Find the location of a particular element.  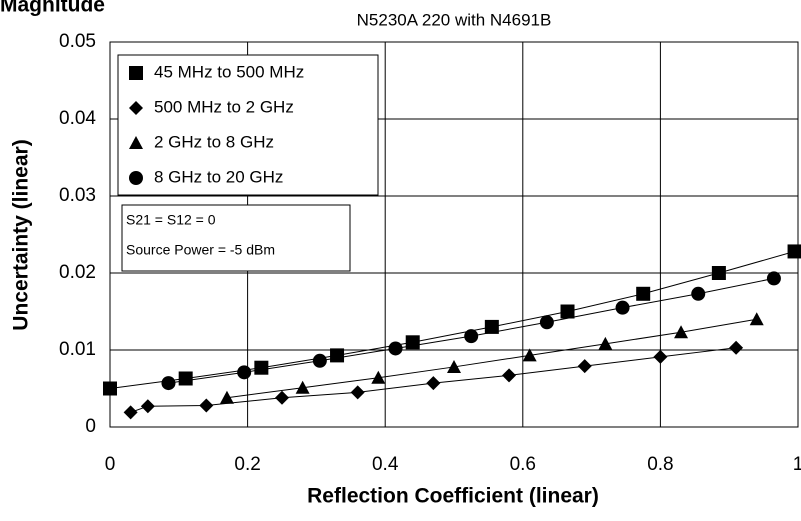

x-tick-label: 0.2 is located at coordinates (247, 464).